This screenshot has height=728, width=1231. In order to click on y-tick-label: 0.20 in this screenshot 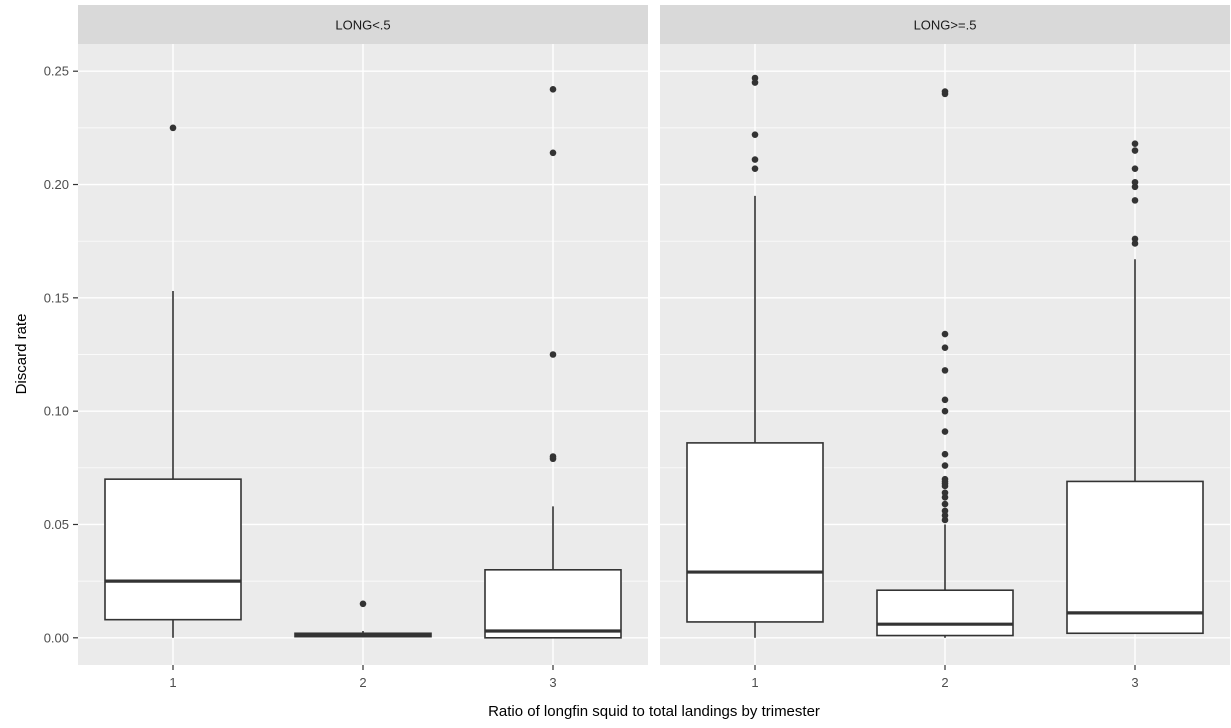, I will do `click(56, 184)`.